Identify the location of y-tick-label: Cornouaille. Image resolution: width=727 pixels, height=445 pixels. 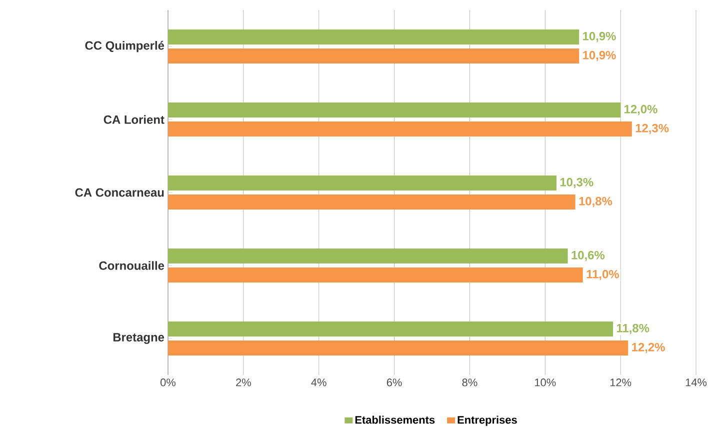
(131, 265).